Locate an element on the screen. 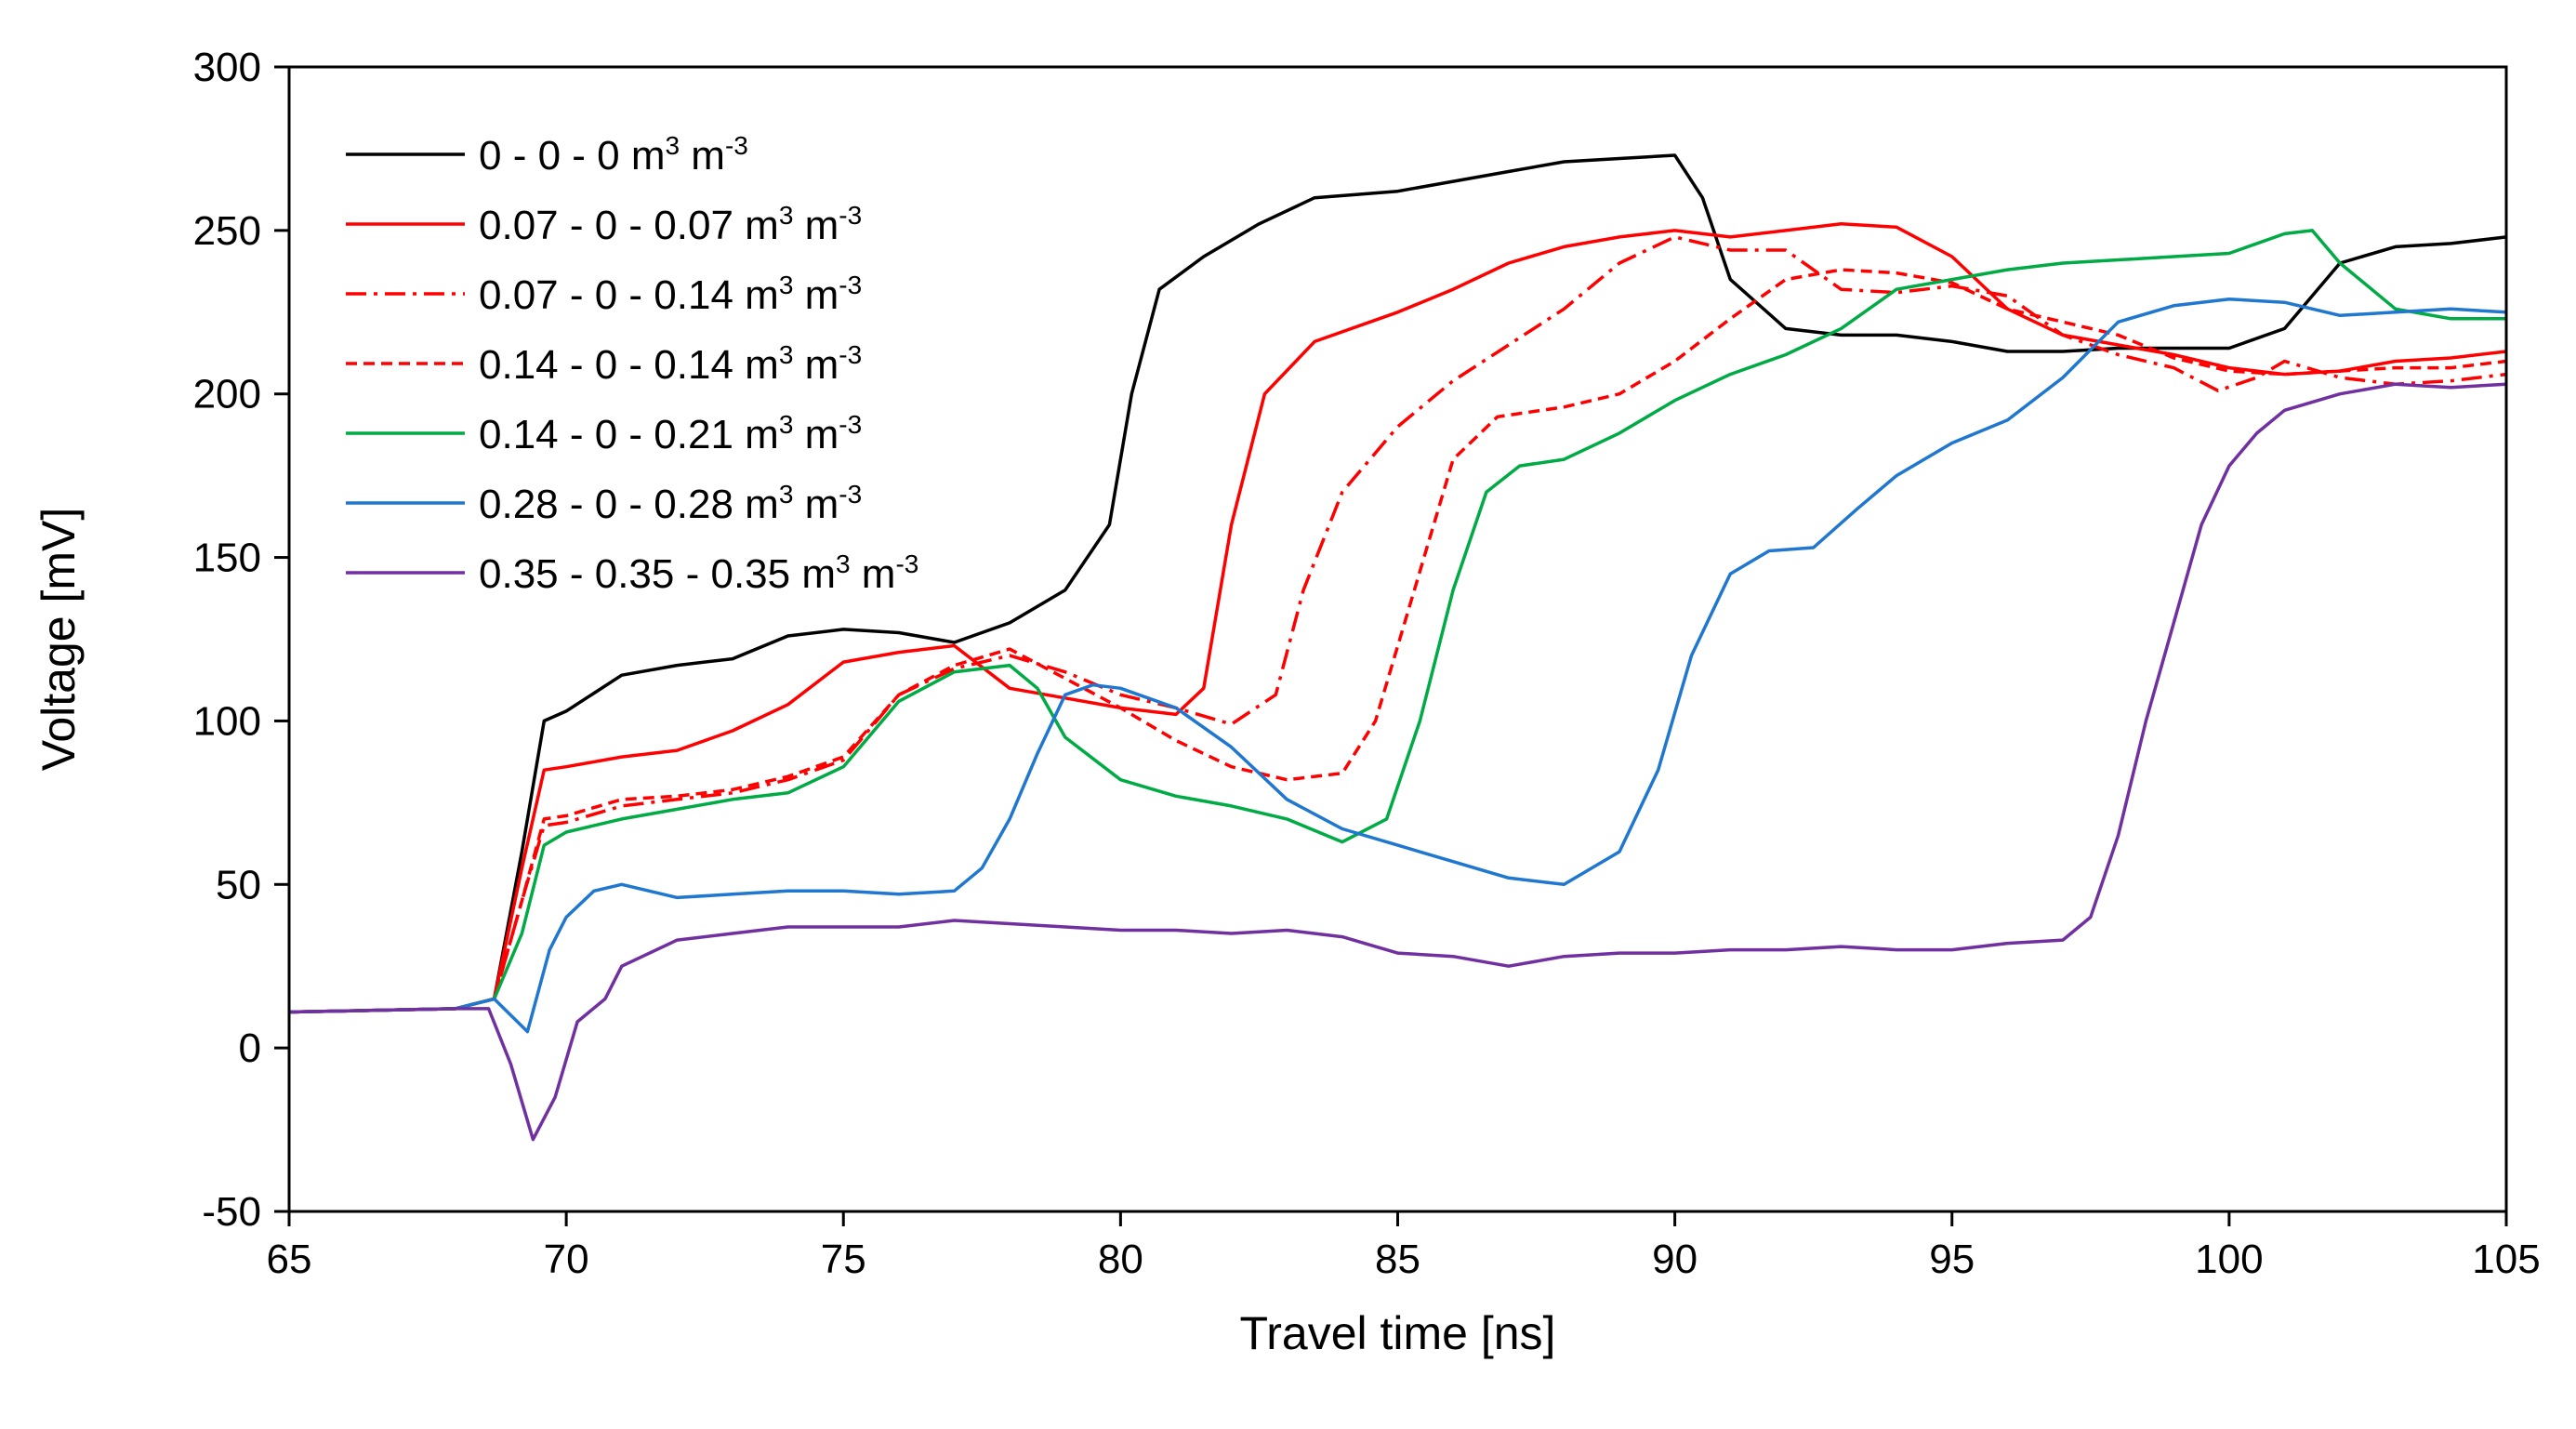 This screenshot has height=1429, width=2576. legend-label: 0 - 0 - 0 m3 m-3 is located at coordinates (613, 155).